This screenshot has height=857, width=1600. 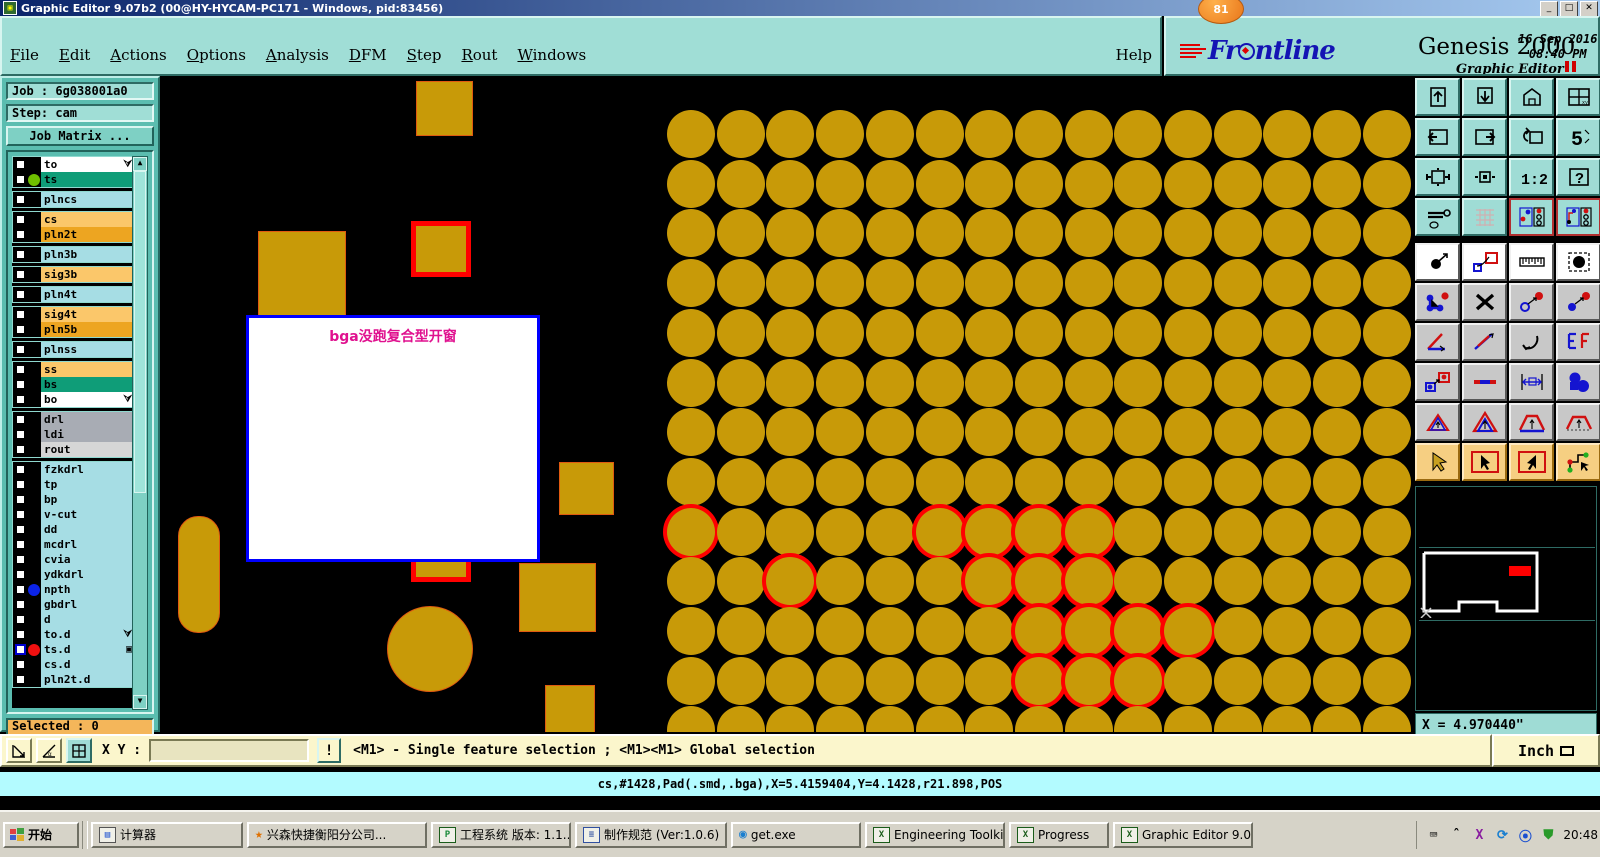 I want to click on taskbar-task: ≡ 制作规范 (Ver:1.0.6), so click(x=651, y=834).